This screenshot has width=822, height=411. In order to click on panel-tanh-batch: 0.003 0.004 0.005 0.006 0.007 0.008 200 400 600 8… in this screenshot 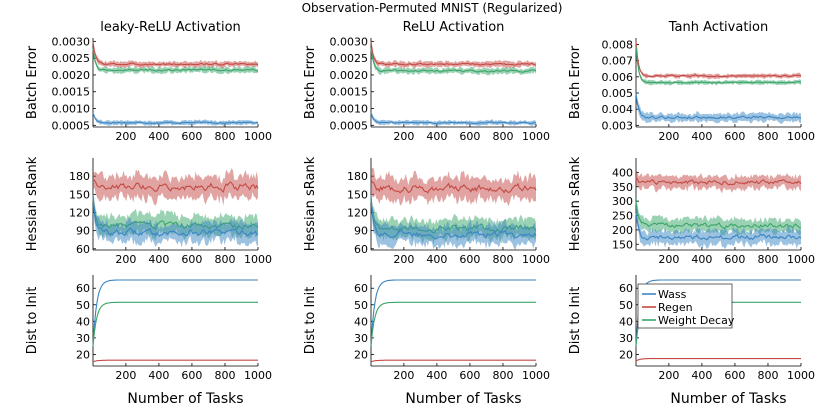, I will do `click(691, 81)`.